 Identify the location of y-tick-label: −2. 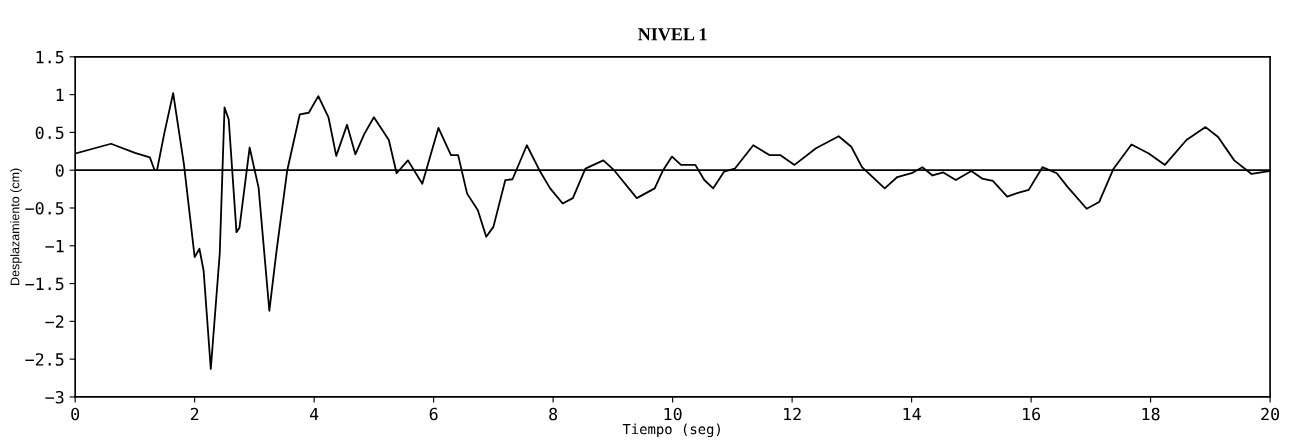
(54, 321).